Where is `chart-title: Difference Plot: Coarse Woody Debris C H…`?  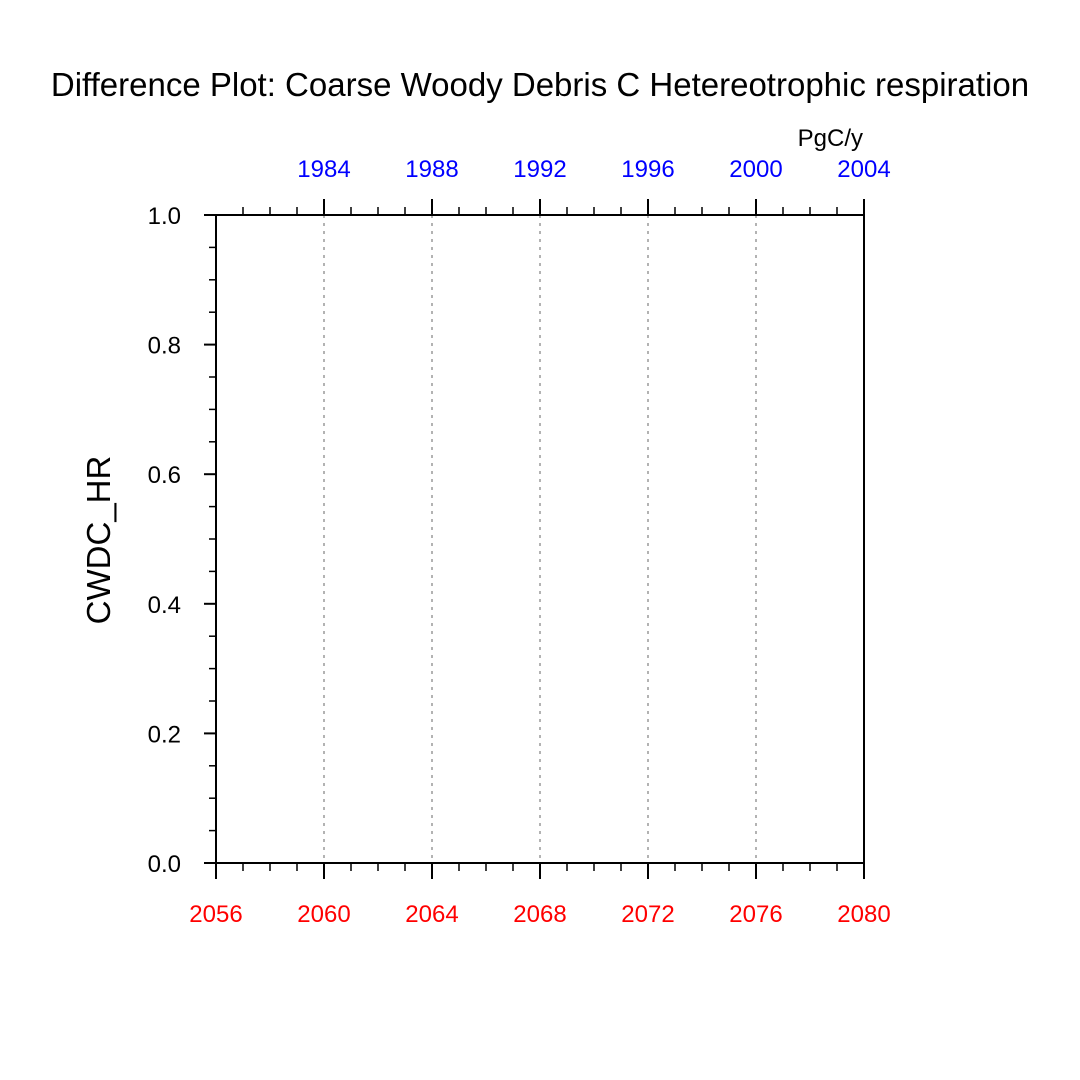 chart-title: Difference Plot: Coarse Woody Debris C H… is located at coordinates (540, 84).